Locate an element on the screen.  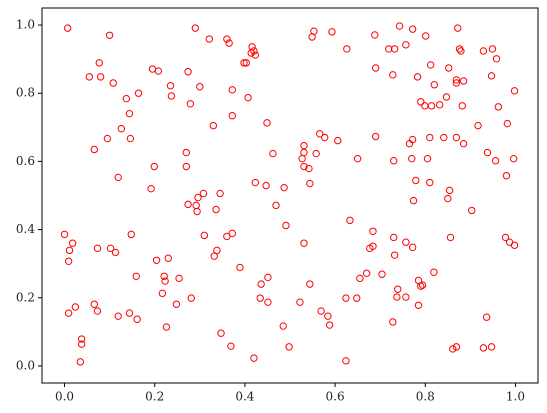
y-tick-label: 1.0 is located at coordinates (25, 25).